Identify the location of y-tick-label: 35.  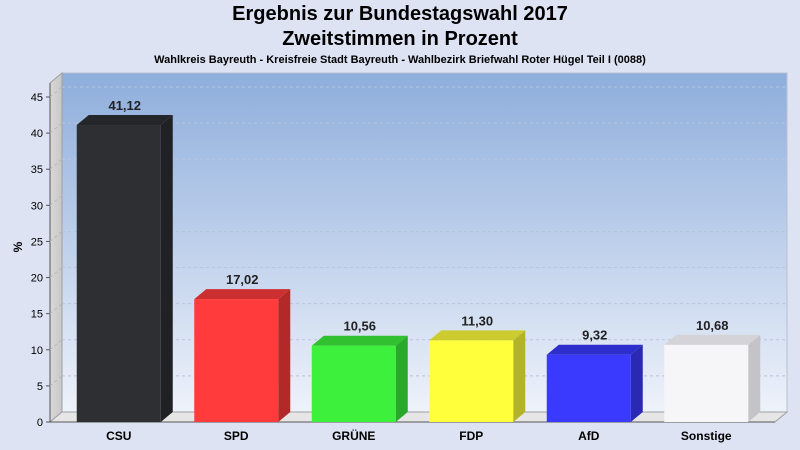
(37, 170).